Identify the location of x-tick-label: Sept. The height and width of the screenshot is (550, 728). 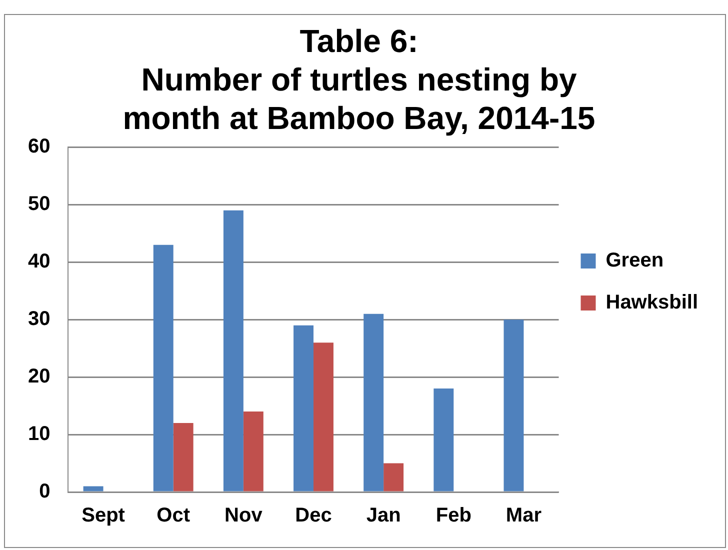
(104, 515).